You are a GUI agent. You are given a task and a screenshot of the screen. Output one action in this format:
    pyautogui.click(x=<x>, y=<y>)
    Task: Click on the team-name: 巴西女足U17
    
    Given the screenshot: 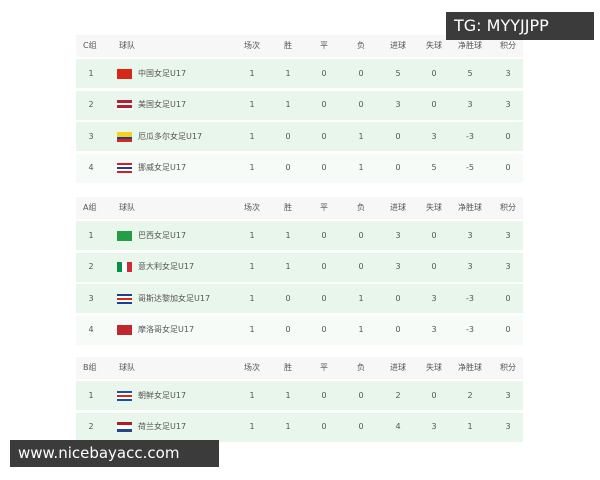 What is the action you would take?
    pyautogui.click(x=162, y=235)
    